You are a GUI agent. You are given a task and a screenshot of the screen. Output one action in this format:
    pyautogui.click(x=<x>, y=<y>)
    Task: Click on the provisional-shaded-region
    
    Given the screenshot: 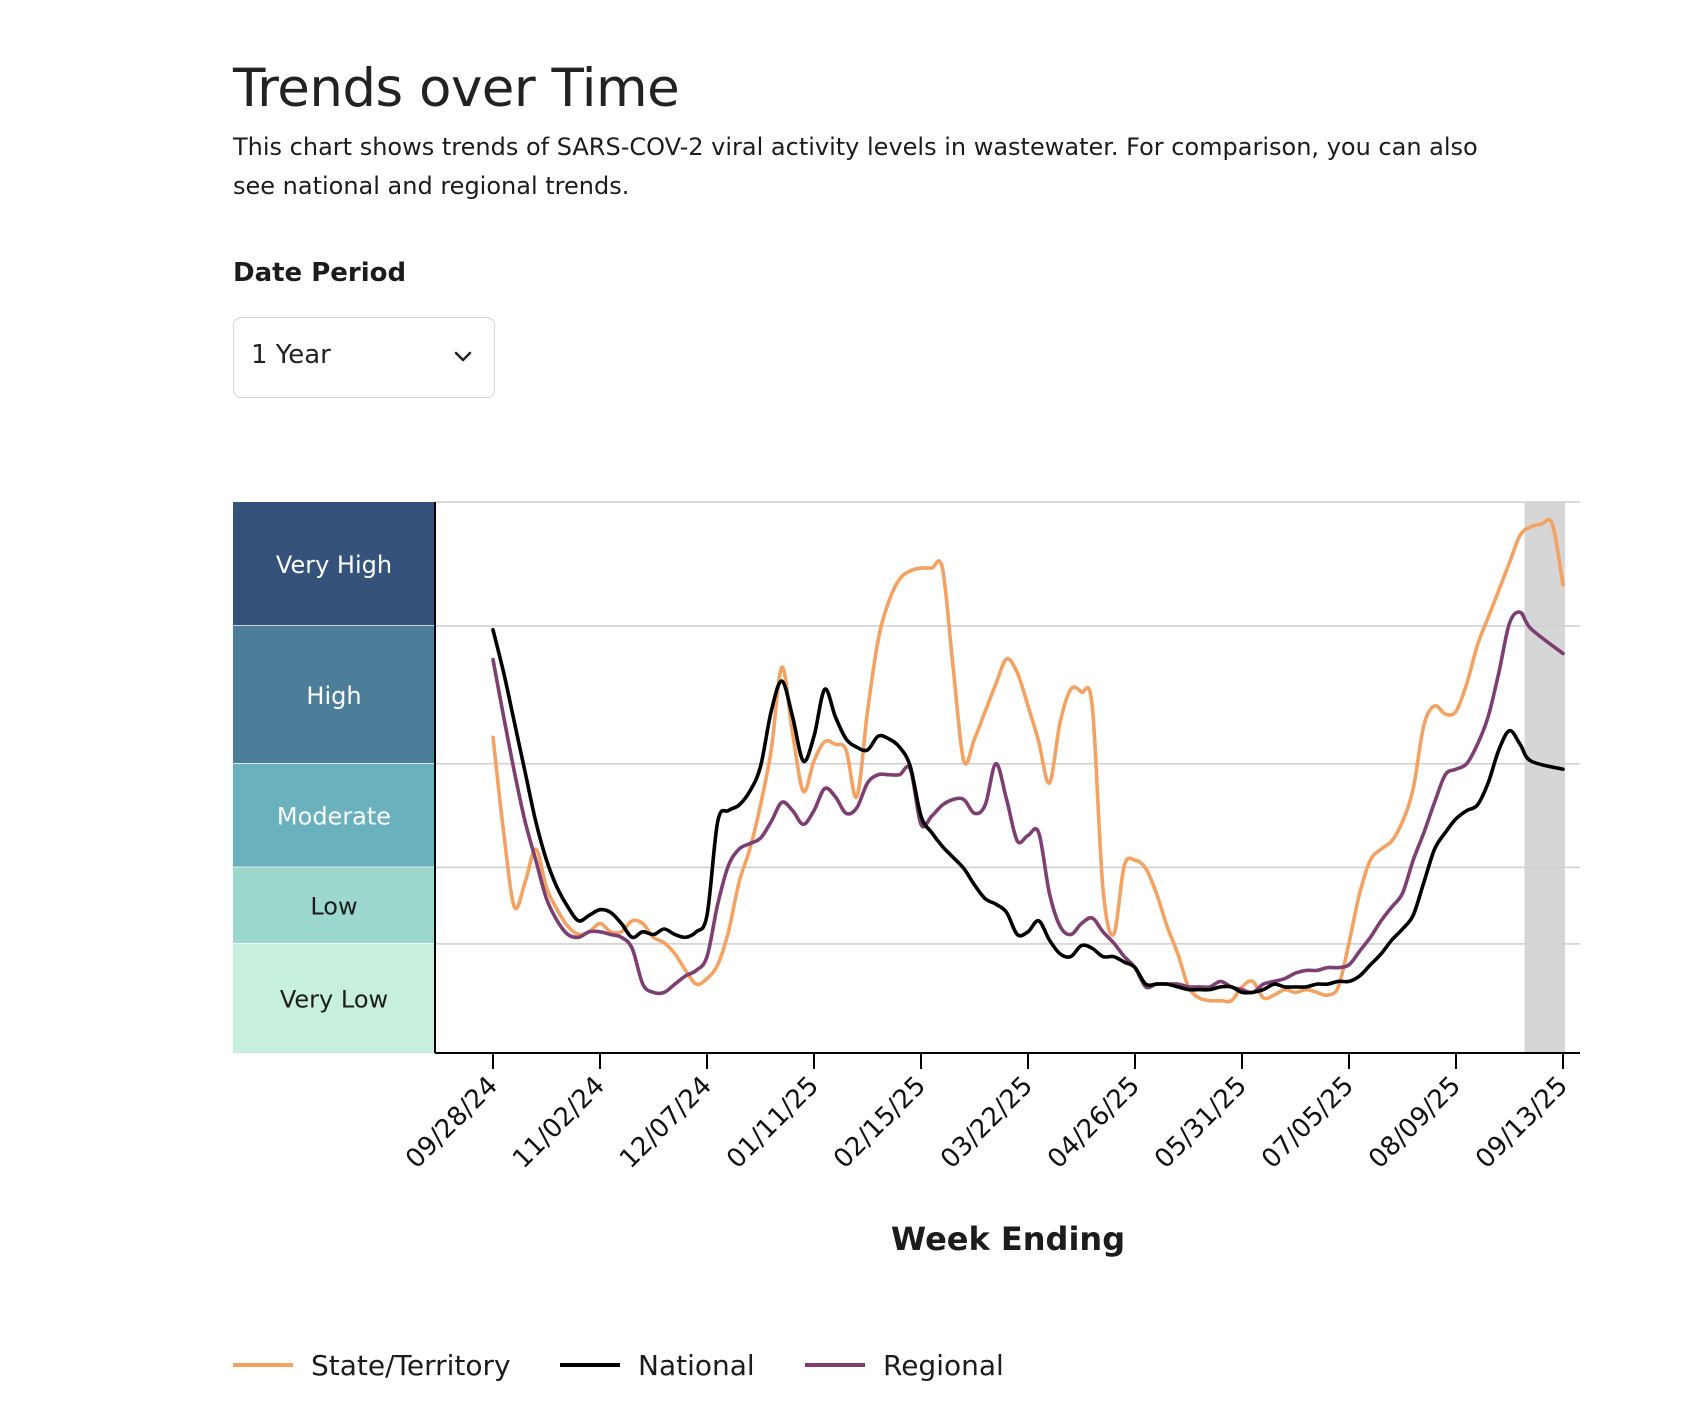 What is the action you would take?
    pyautogui.click(x=1545, y=777)
    